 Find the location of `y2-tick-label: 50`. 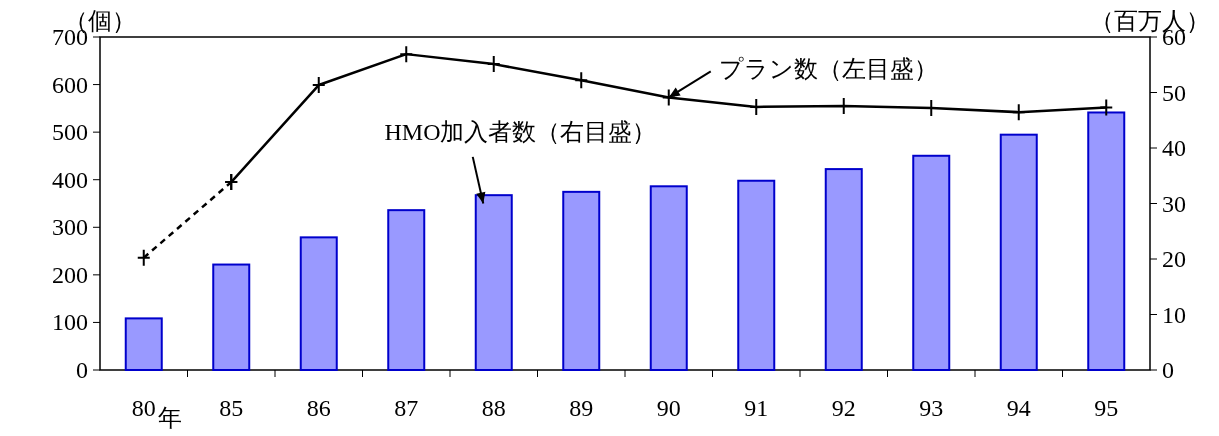

y2-tick-label: 50 is located at coordinates (1174, 92).